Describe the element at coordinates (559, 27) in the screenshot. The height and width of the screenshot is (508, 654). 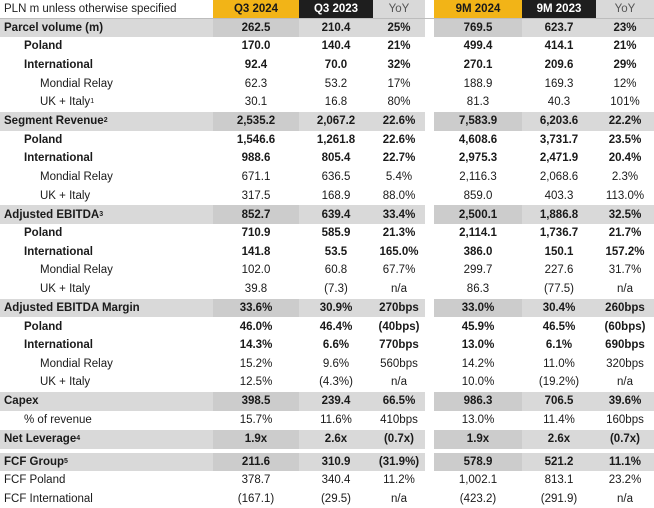
I see `cell-9m-2023: 623.7` at that location.